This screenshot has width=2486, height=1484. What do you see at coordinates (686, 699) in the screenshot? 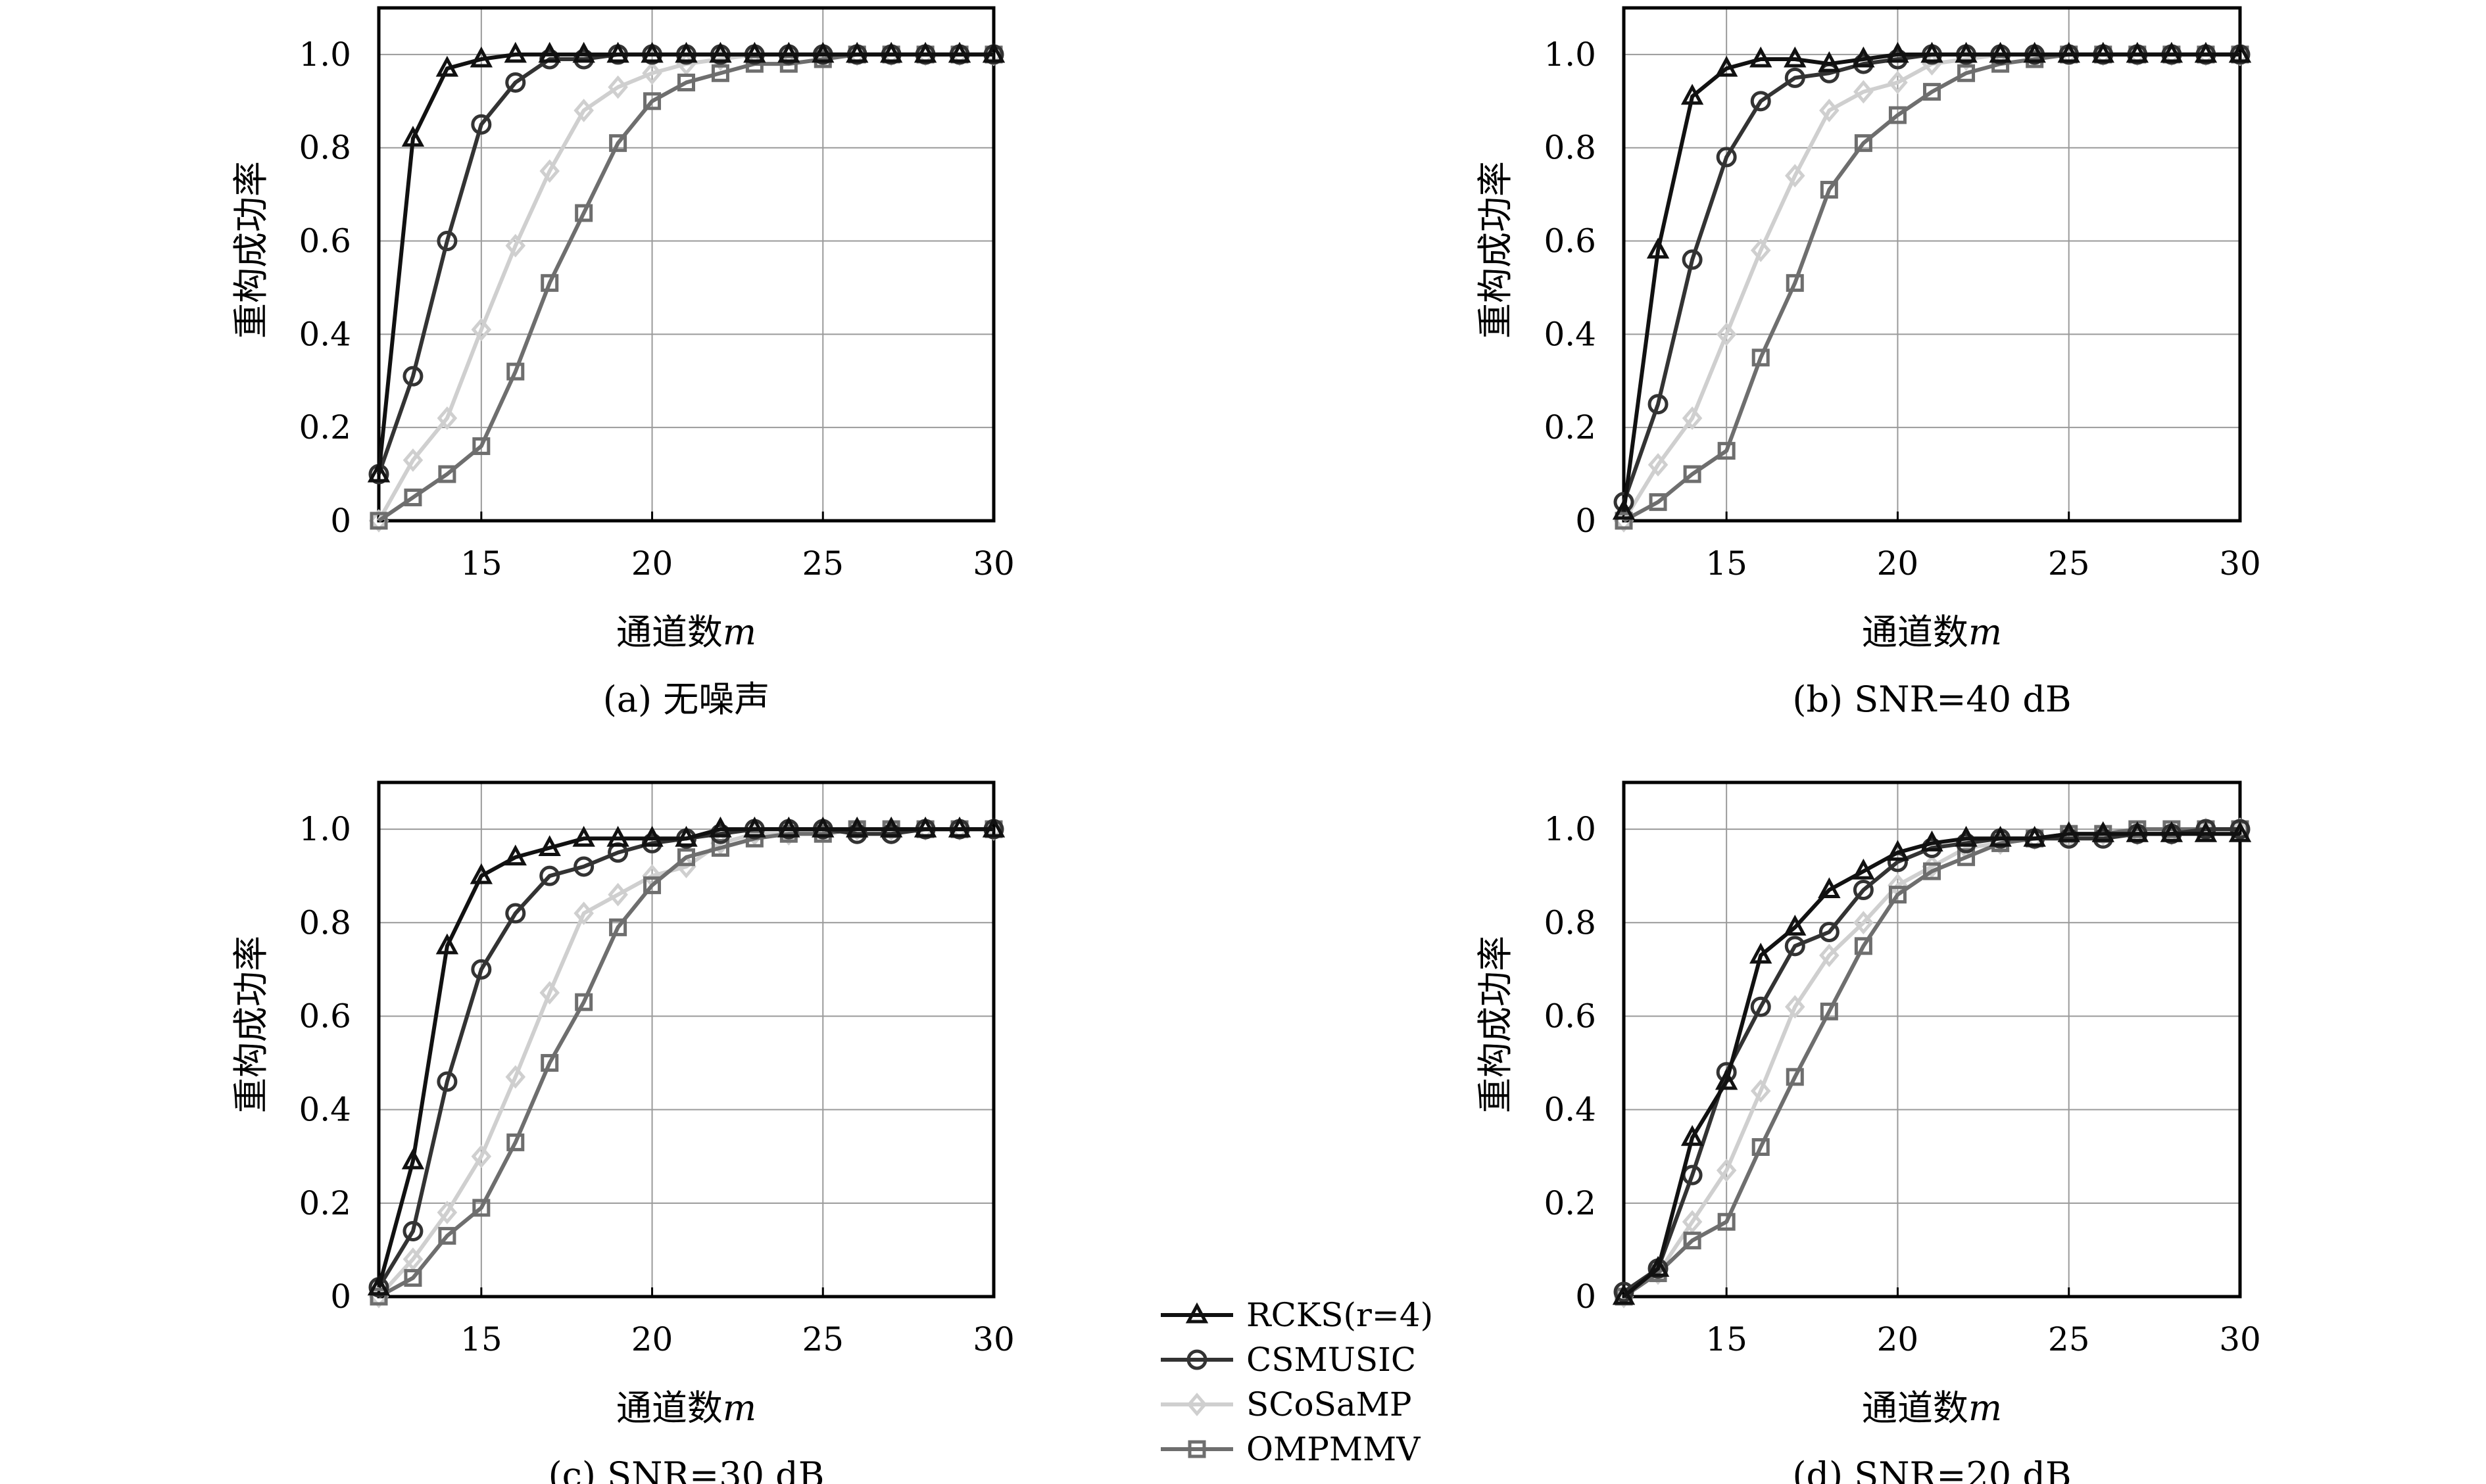
I see `panel-caption: (a) 无噪声` at bounding box center [686, 699].